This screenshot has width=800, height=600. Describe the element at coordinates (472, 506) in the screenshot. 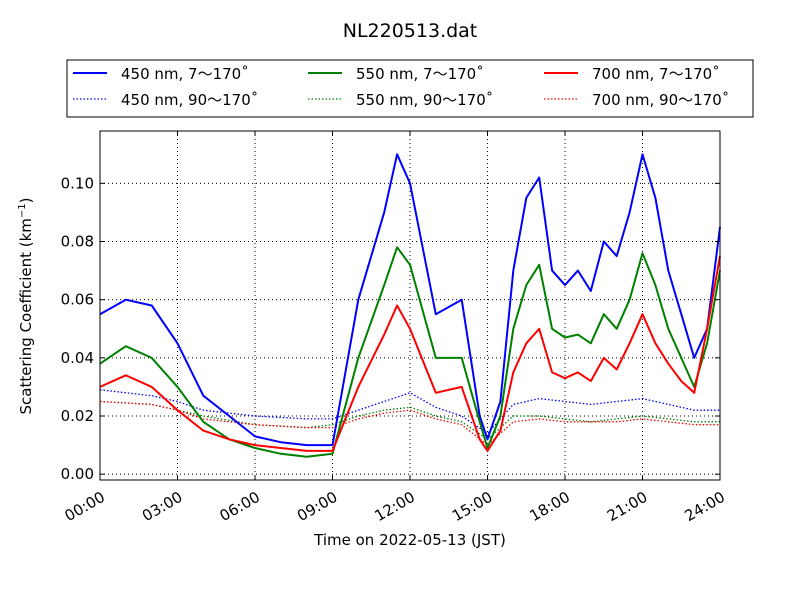

I see `x-tick-label: 15:00` at that location.